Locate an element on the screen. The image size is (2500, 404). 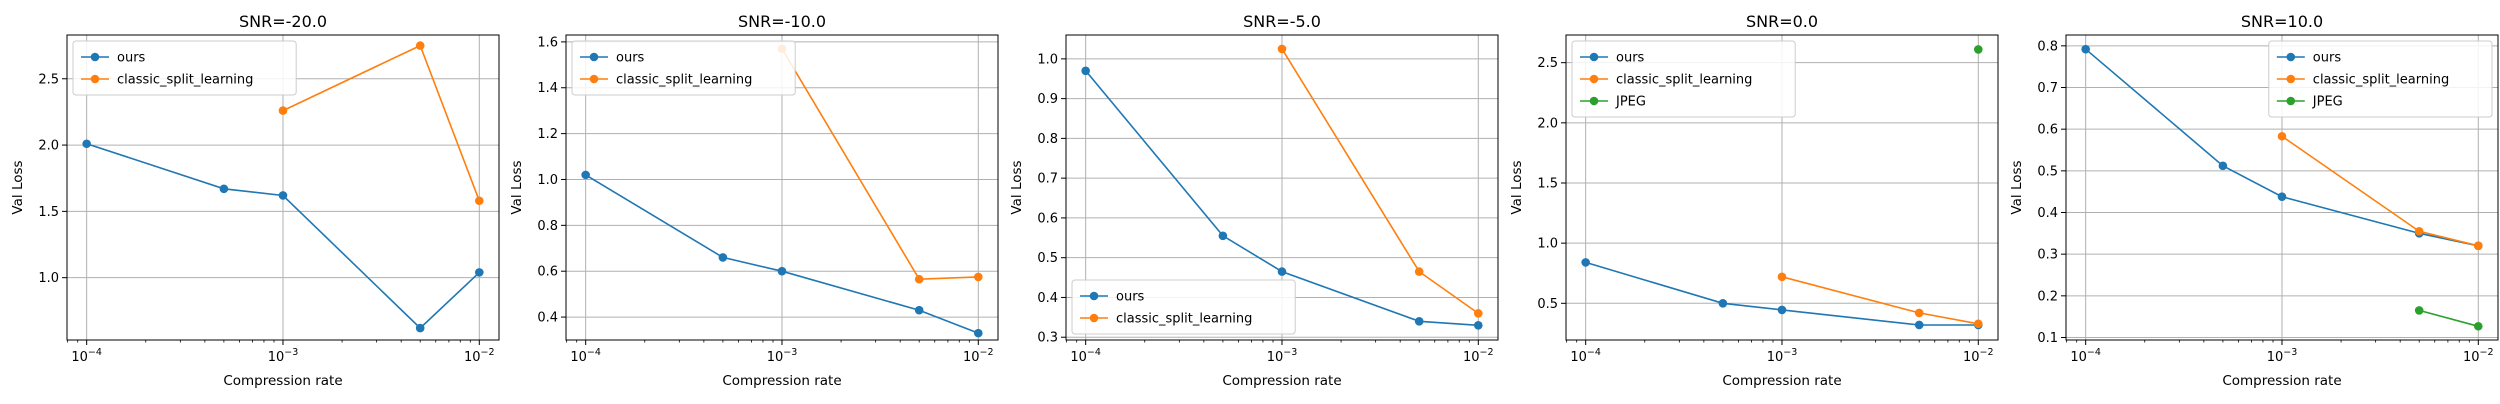
data-point: ours: 0.5 is located at coordinates (1723, 303).